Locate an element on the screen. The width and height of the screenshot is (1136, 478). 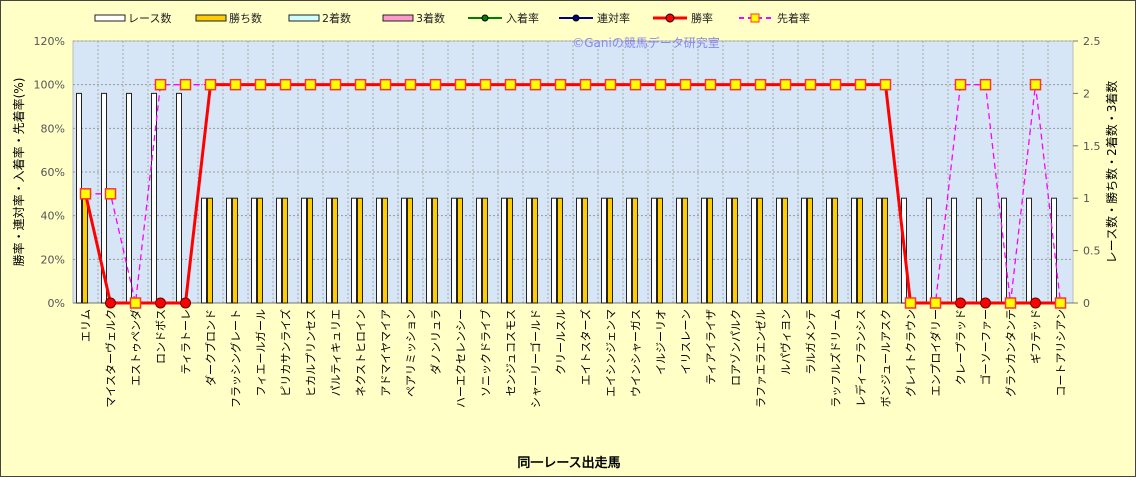
legend-label: 勝率 is located at coordinates (702, 18).